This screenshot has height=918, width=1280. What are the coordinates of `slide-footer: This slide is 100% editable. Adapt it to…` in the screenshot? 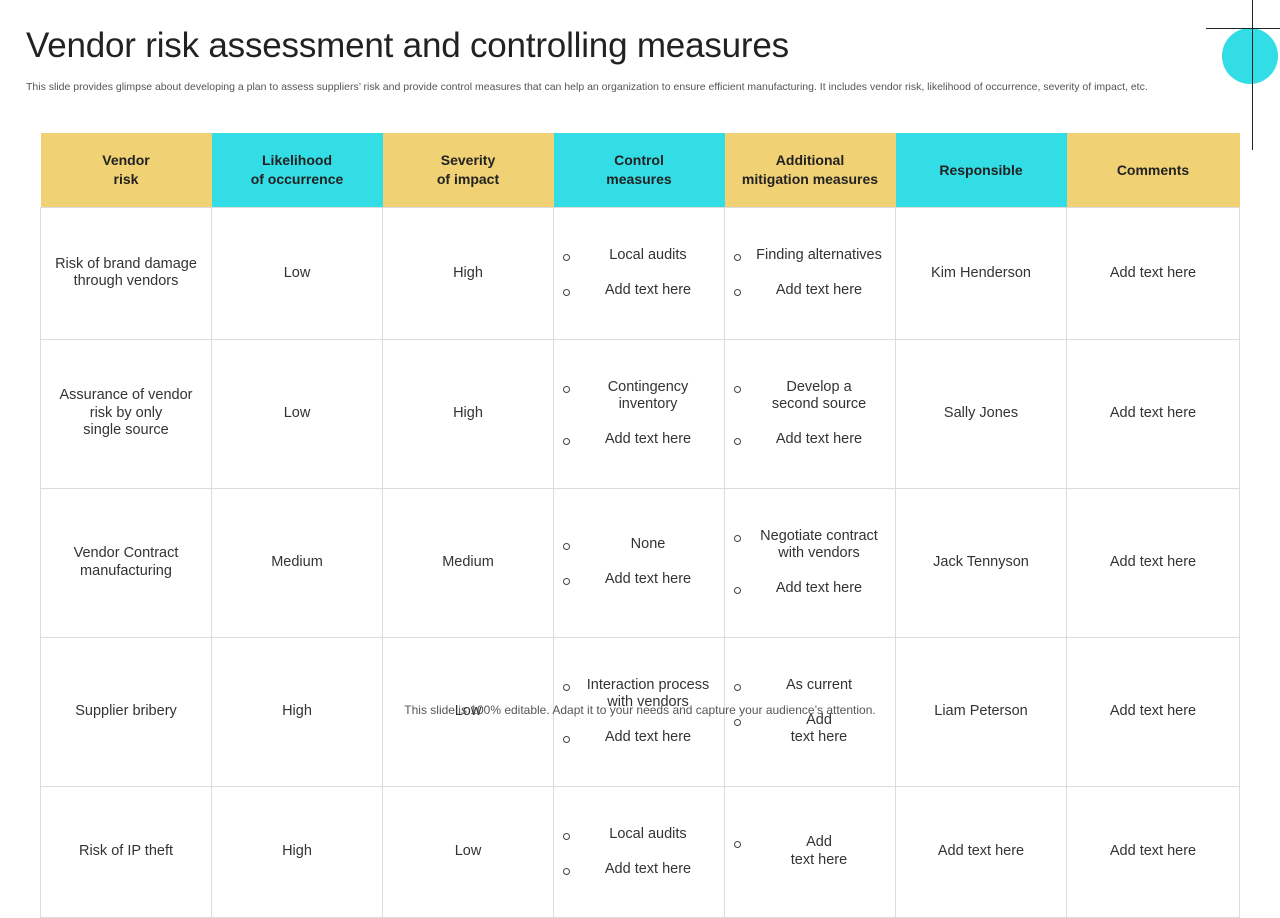 It's located at (640, 710).